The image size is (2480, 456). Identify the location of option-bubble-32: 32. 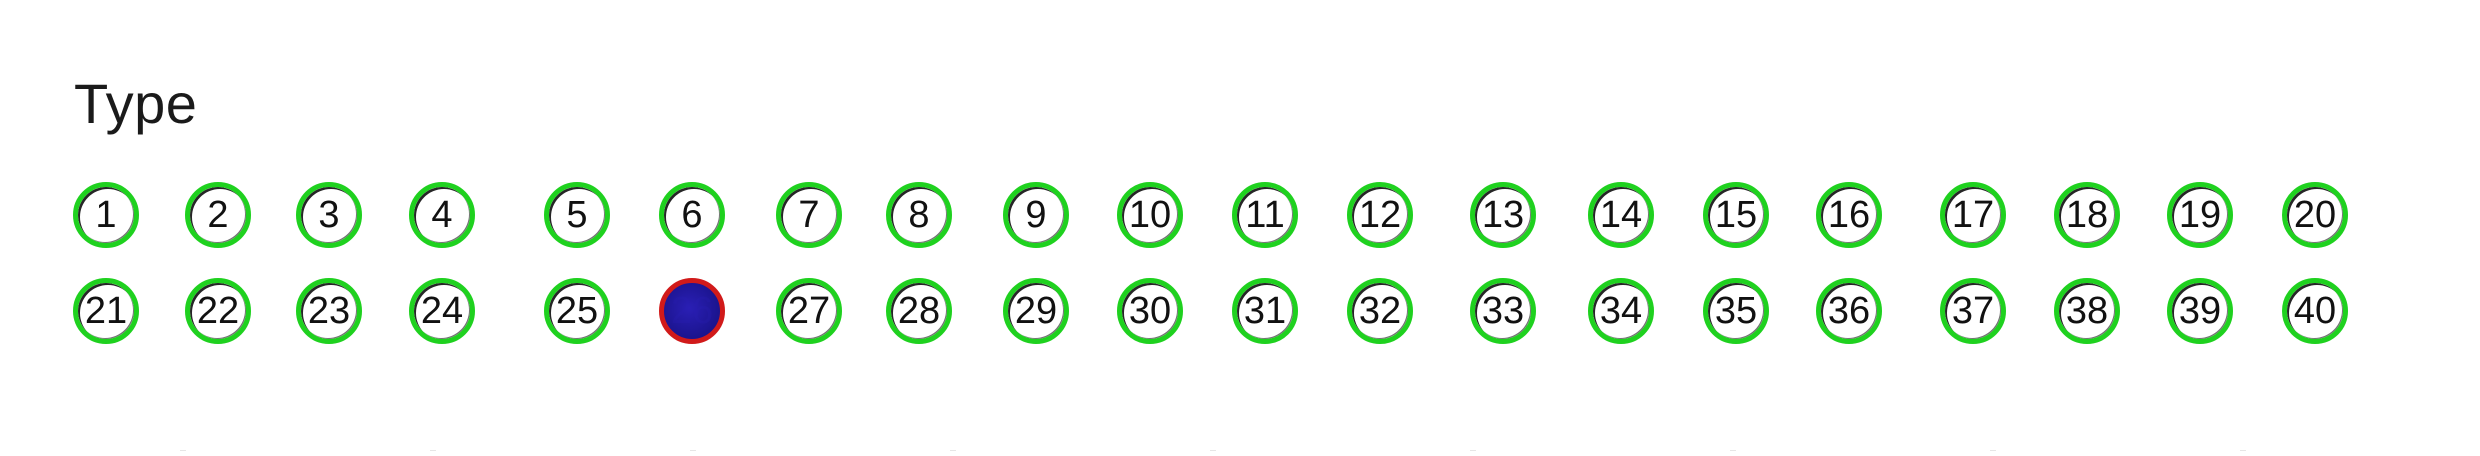
(1380, 311).